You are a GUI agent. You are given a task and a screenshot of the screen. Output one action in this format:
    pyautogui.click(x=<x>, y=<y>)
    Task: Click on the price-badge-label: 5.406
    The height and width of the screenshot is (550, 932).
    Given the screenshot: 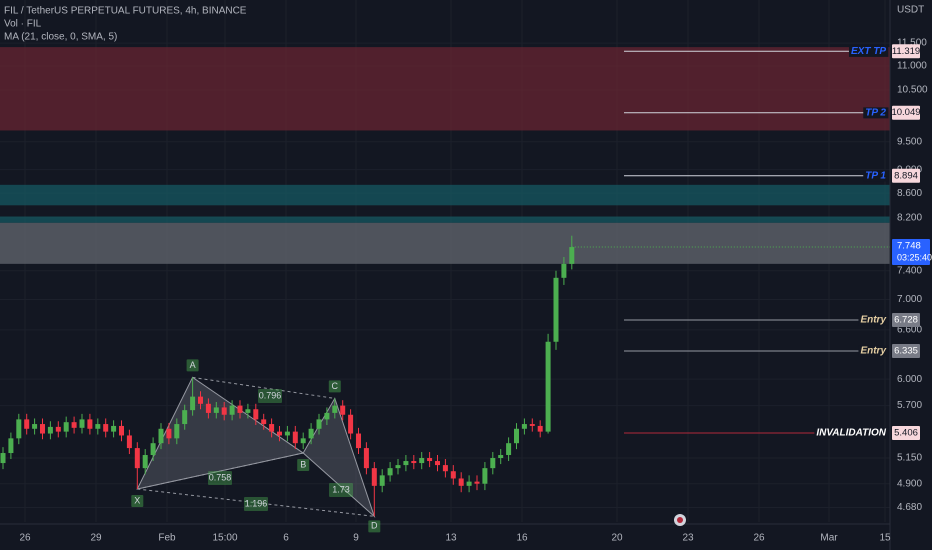 What is the action you would take?
    pyautogui.click(x=906, y=432)
    